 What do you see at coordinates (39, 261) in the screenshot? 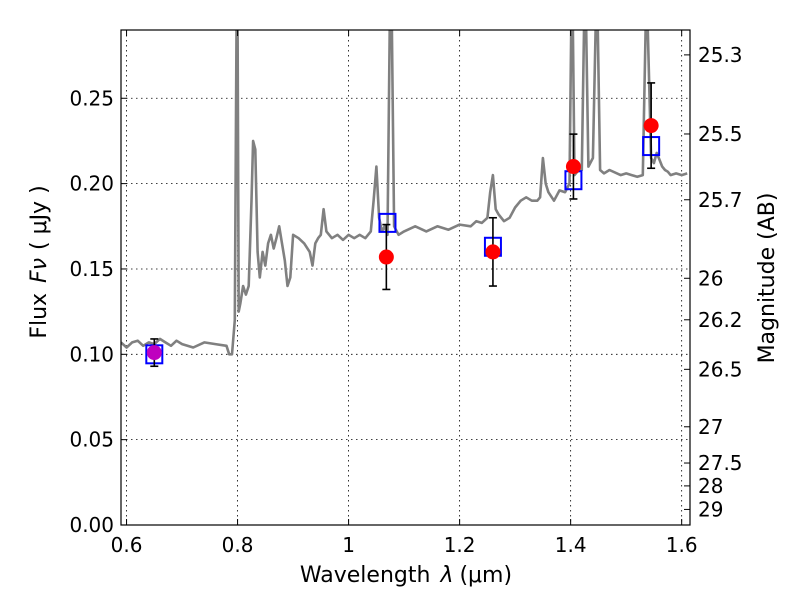
I see `y-axis-label: FluxFν( μJy )` at bounding box center [39, 261].